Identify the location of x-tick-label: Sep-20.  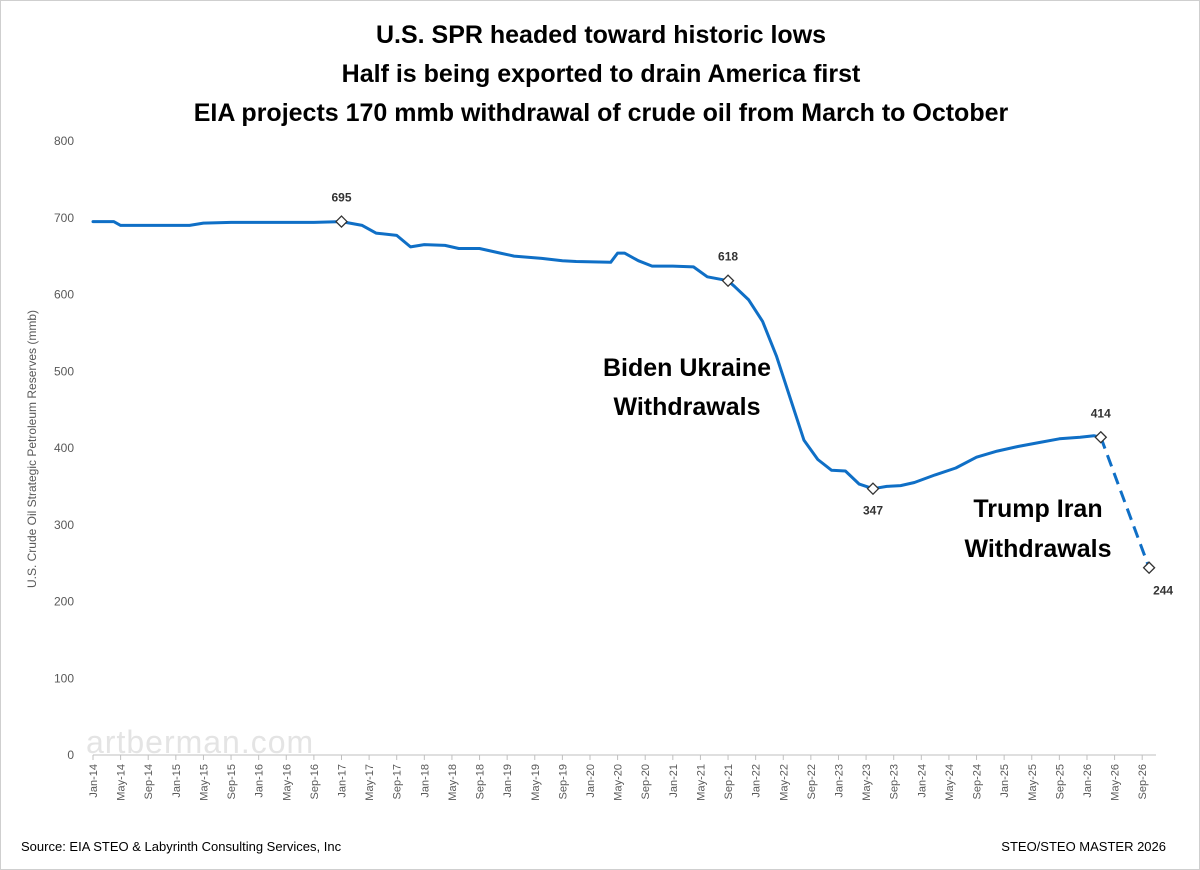
(646, 781).